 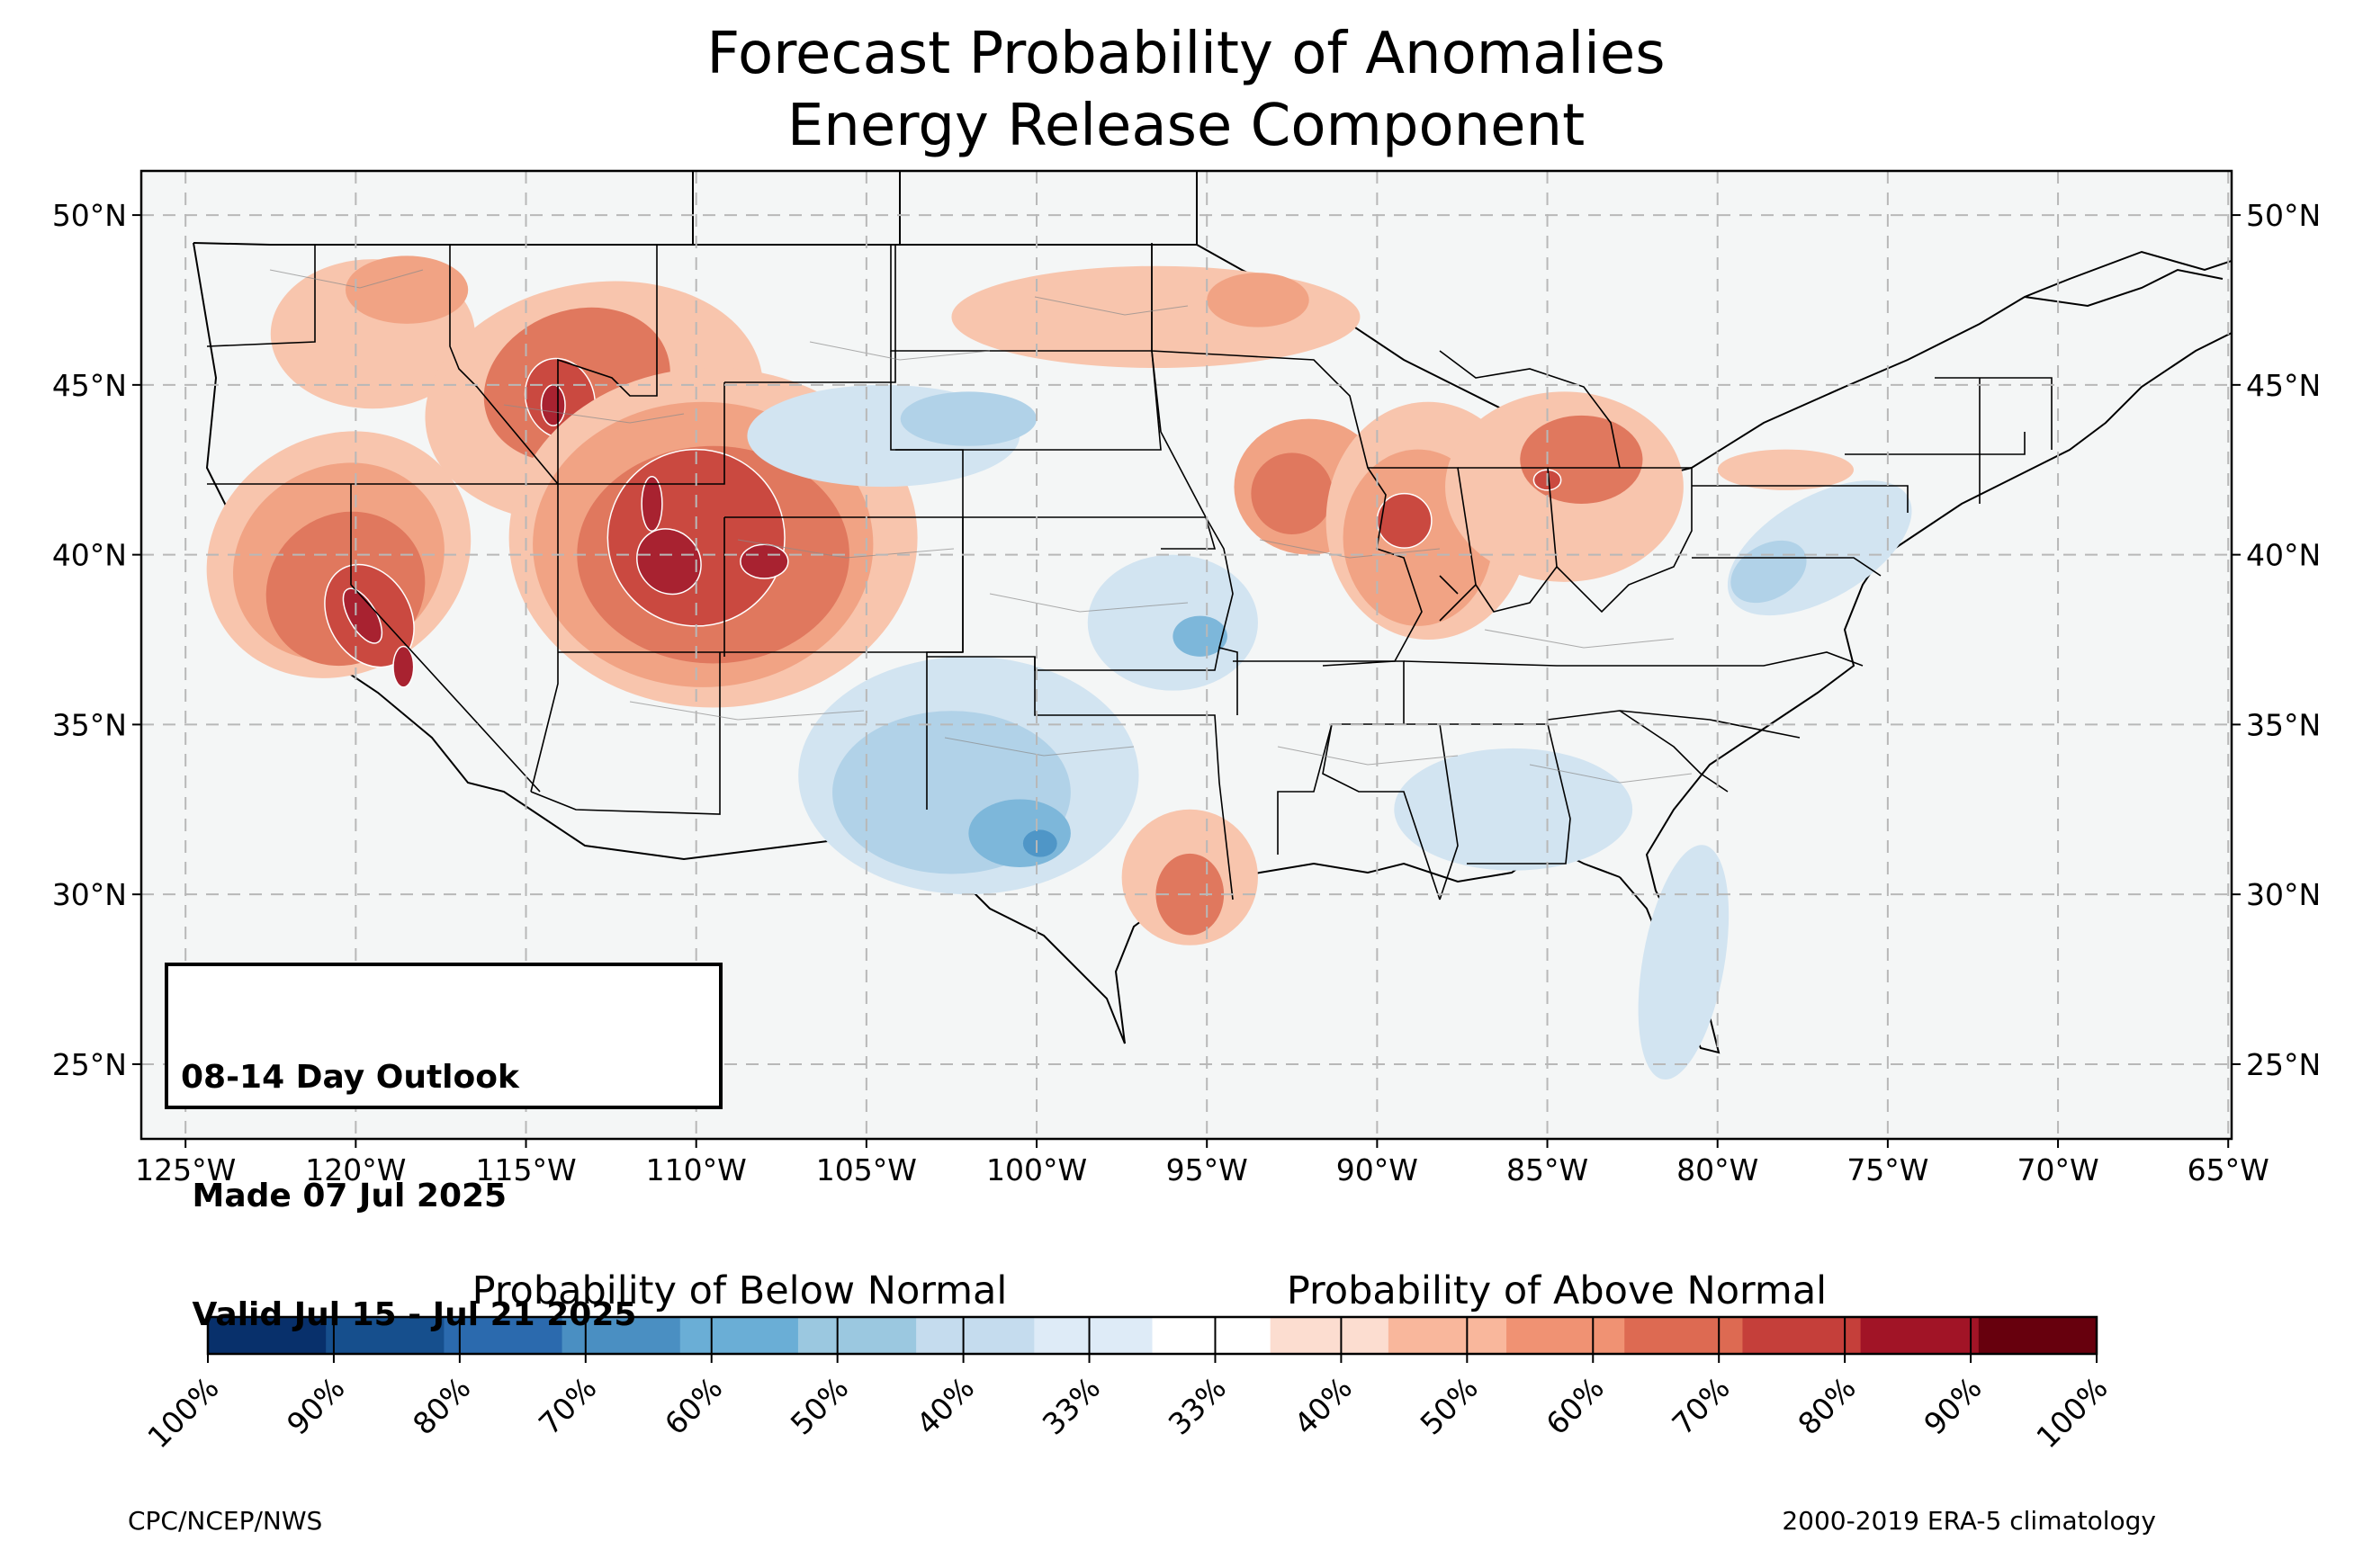 I want to click on lat-label-right: 45°N, so click(x=2283, y=385).